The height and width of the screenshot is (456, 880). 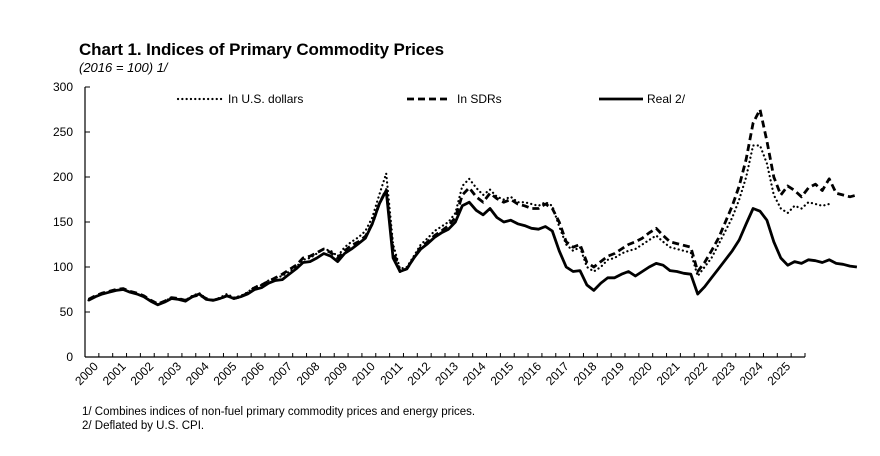 I want to click on x-tick-label: 2008, so click(x=308, y=373).